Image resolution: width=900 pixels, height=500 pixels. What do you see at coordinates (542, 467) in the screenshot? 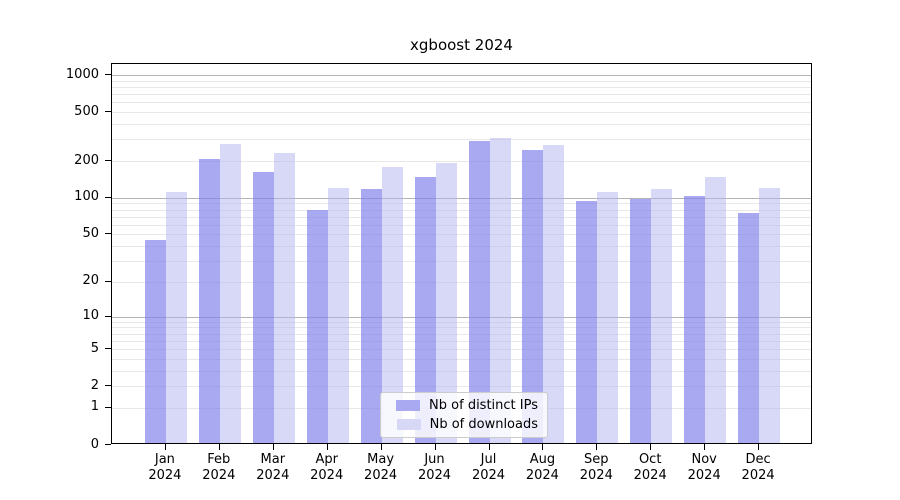
I see `x-tick-label: Aug 2024` at bounding box center [542, 467].